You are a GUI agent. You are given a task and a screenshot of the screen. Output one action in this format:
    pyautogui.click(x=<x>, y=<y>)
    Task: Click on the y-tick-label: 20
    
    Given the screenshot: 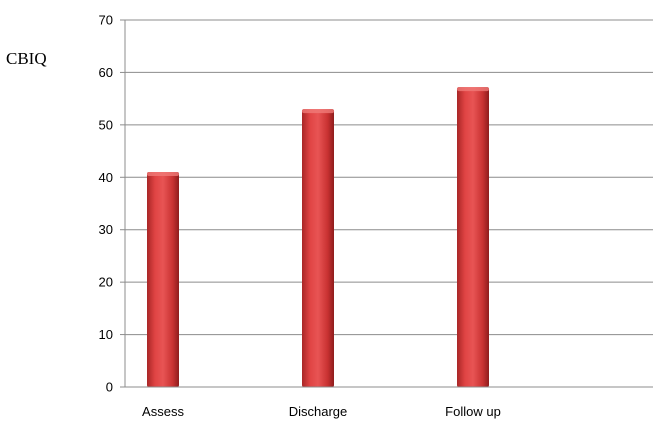 What is the action you would take?
    pyautogui.click(x=106, y=282)
    